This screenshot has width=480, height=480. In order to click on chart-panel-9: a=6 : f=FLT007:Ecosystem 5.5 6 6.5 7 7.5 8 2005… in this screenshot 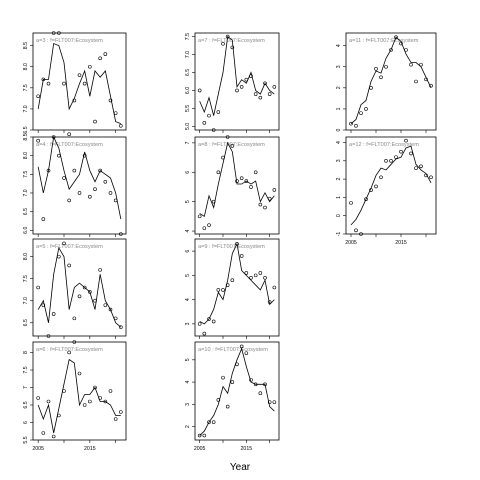, I will do `click(75, 396)`.